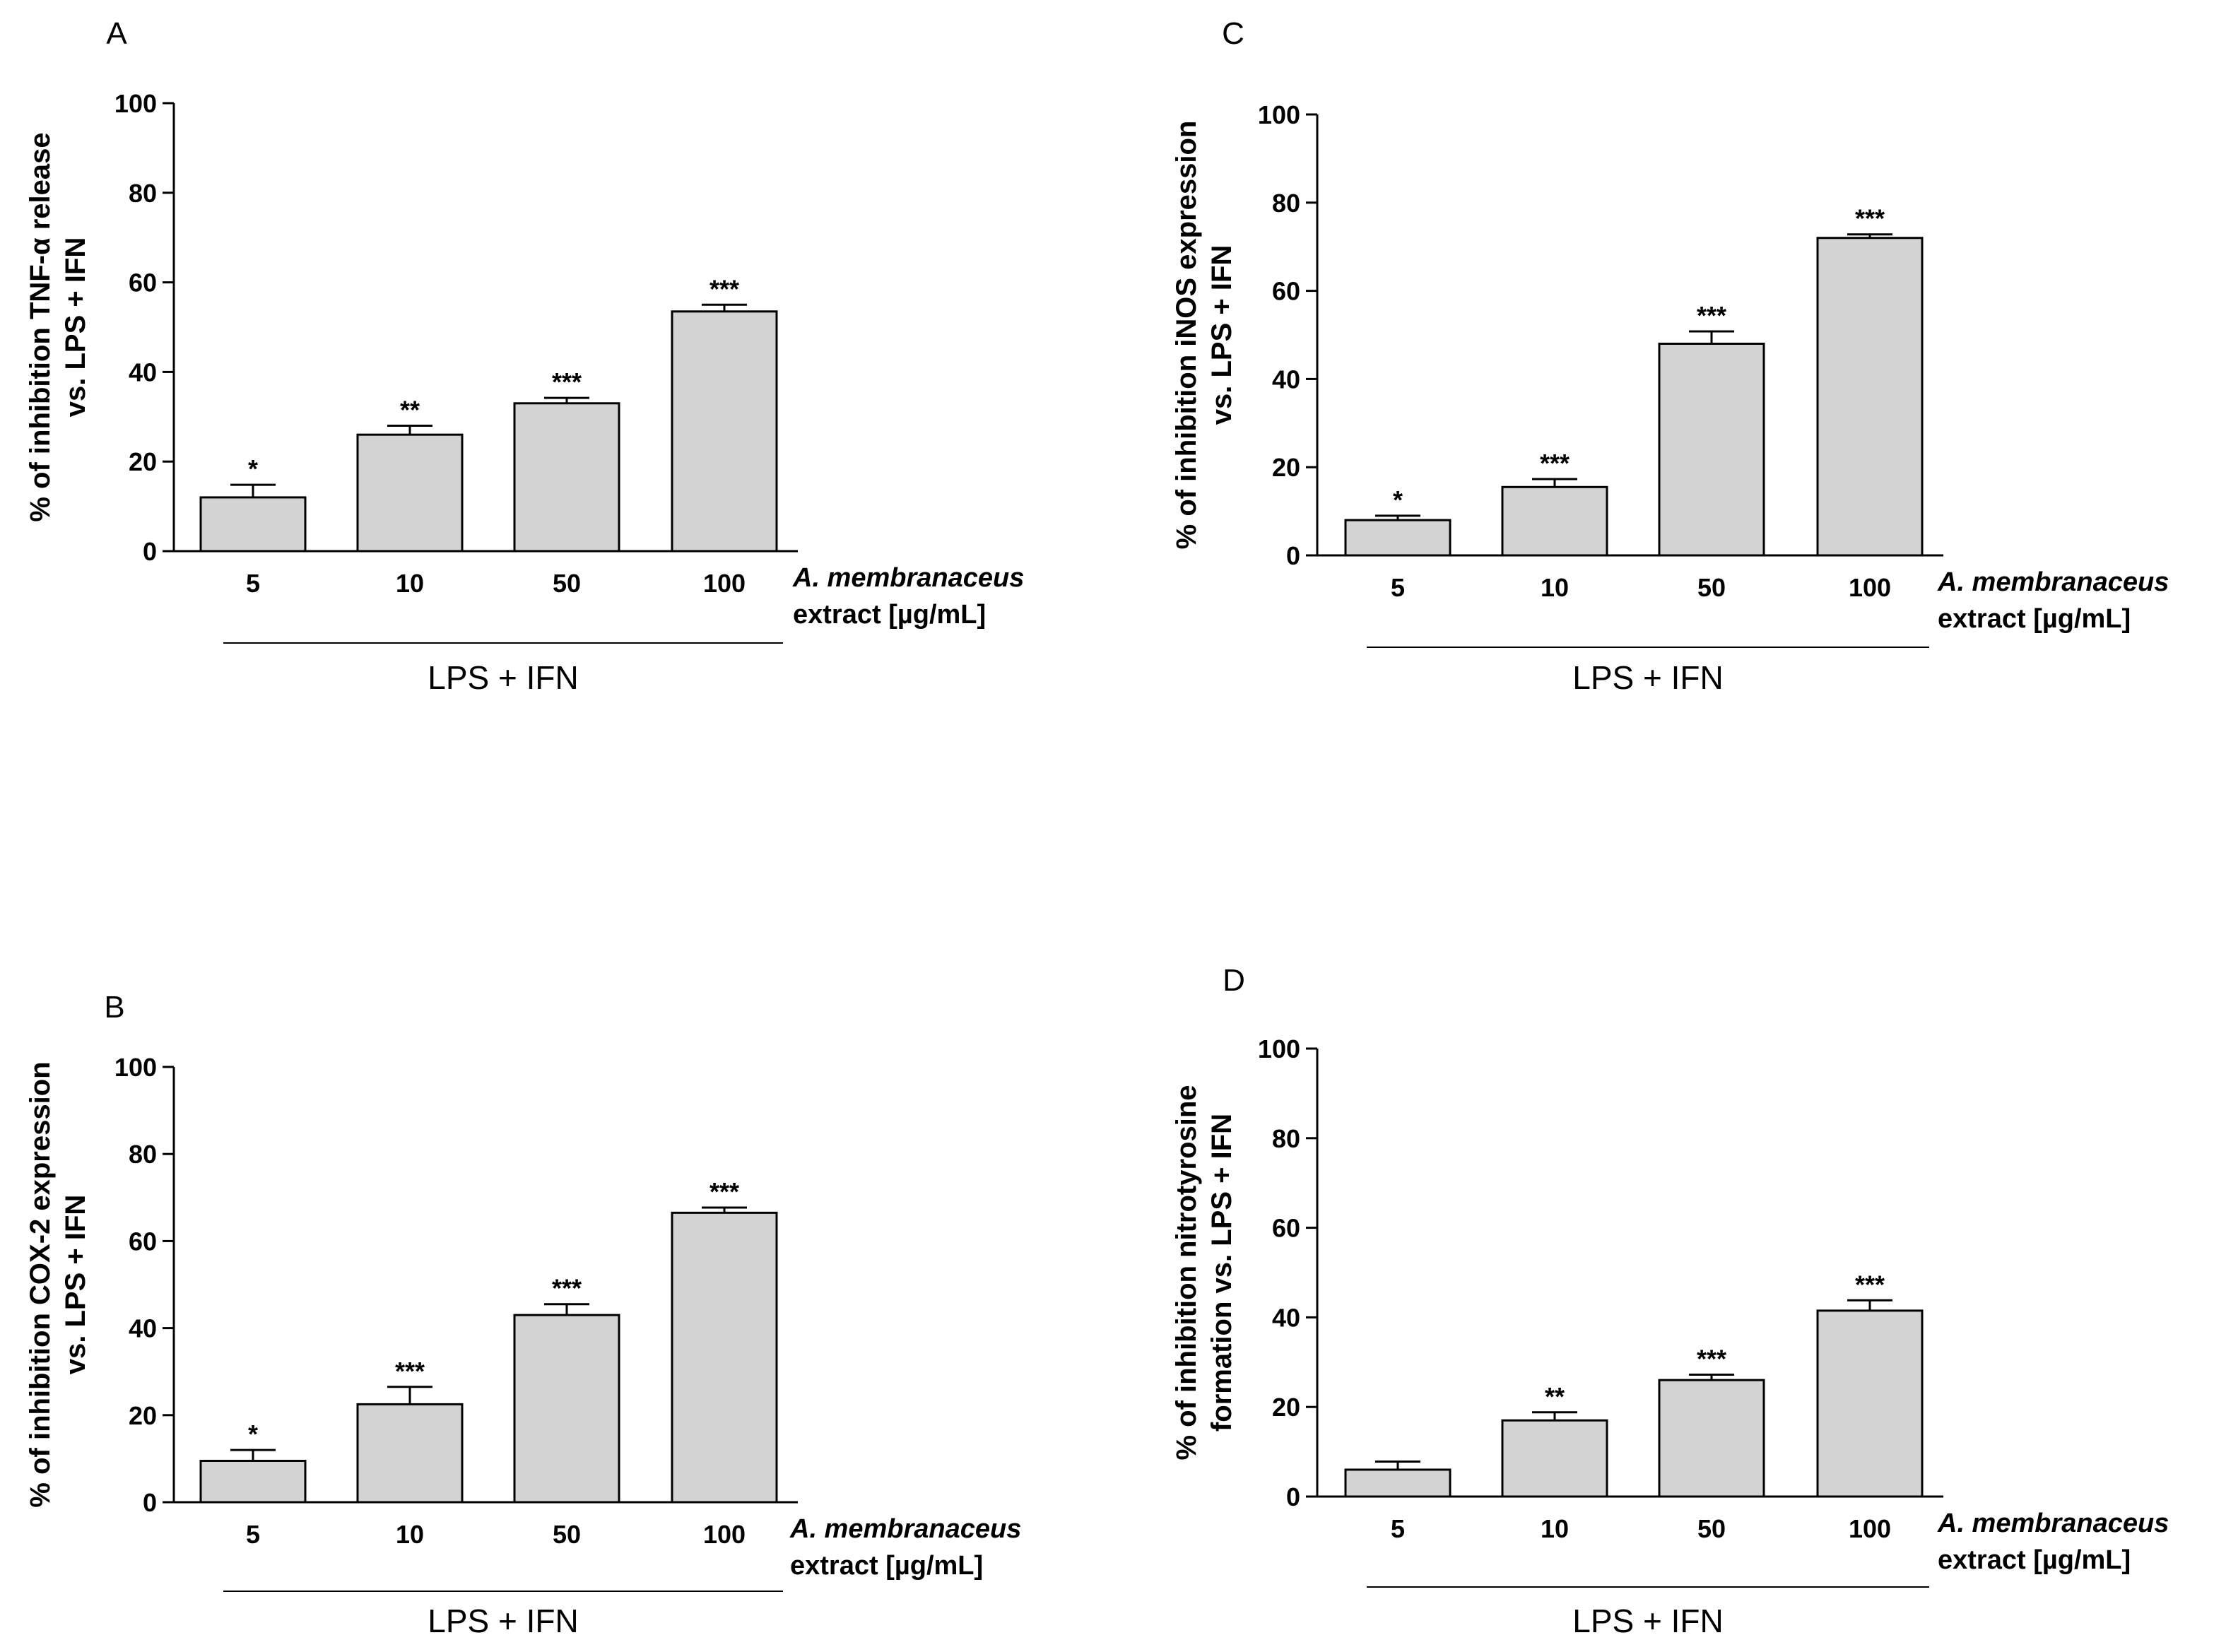  Describe the element at coordinates (40, 326) in the screenshot. I see `y-axis-label-line-1: % of inhibition TNF-α release` at that location.